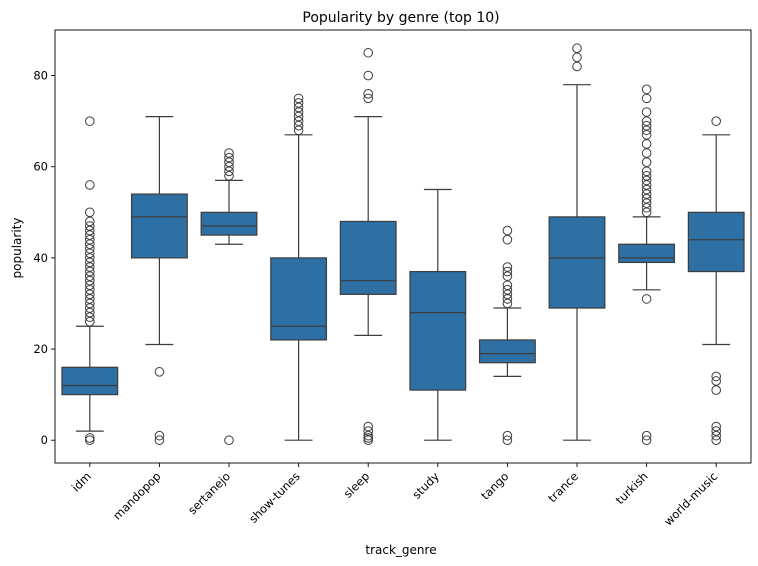 The image size is (758, 566). Describe the element at coordinates (400, 18) in the screenshot. I see `chart-title: Popularity by genre (top 10)` at that location.